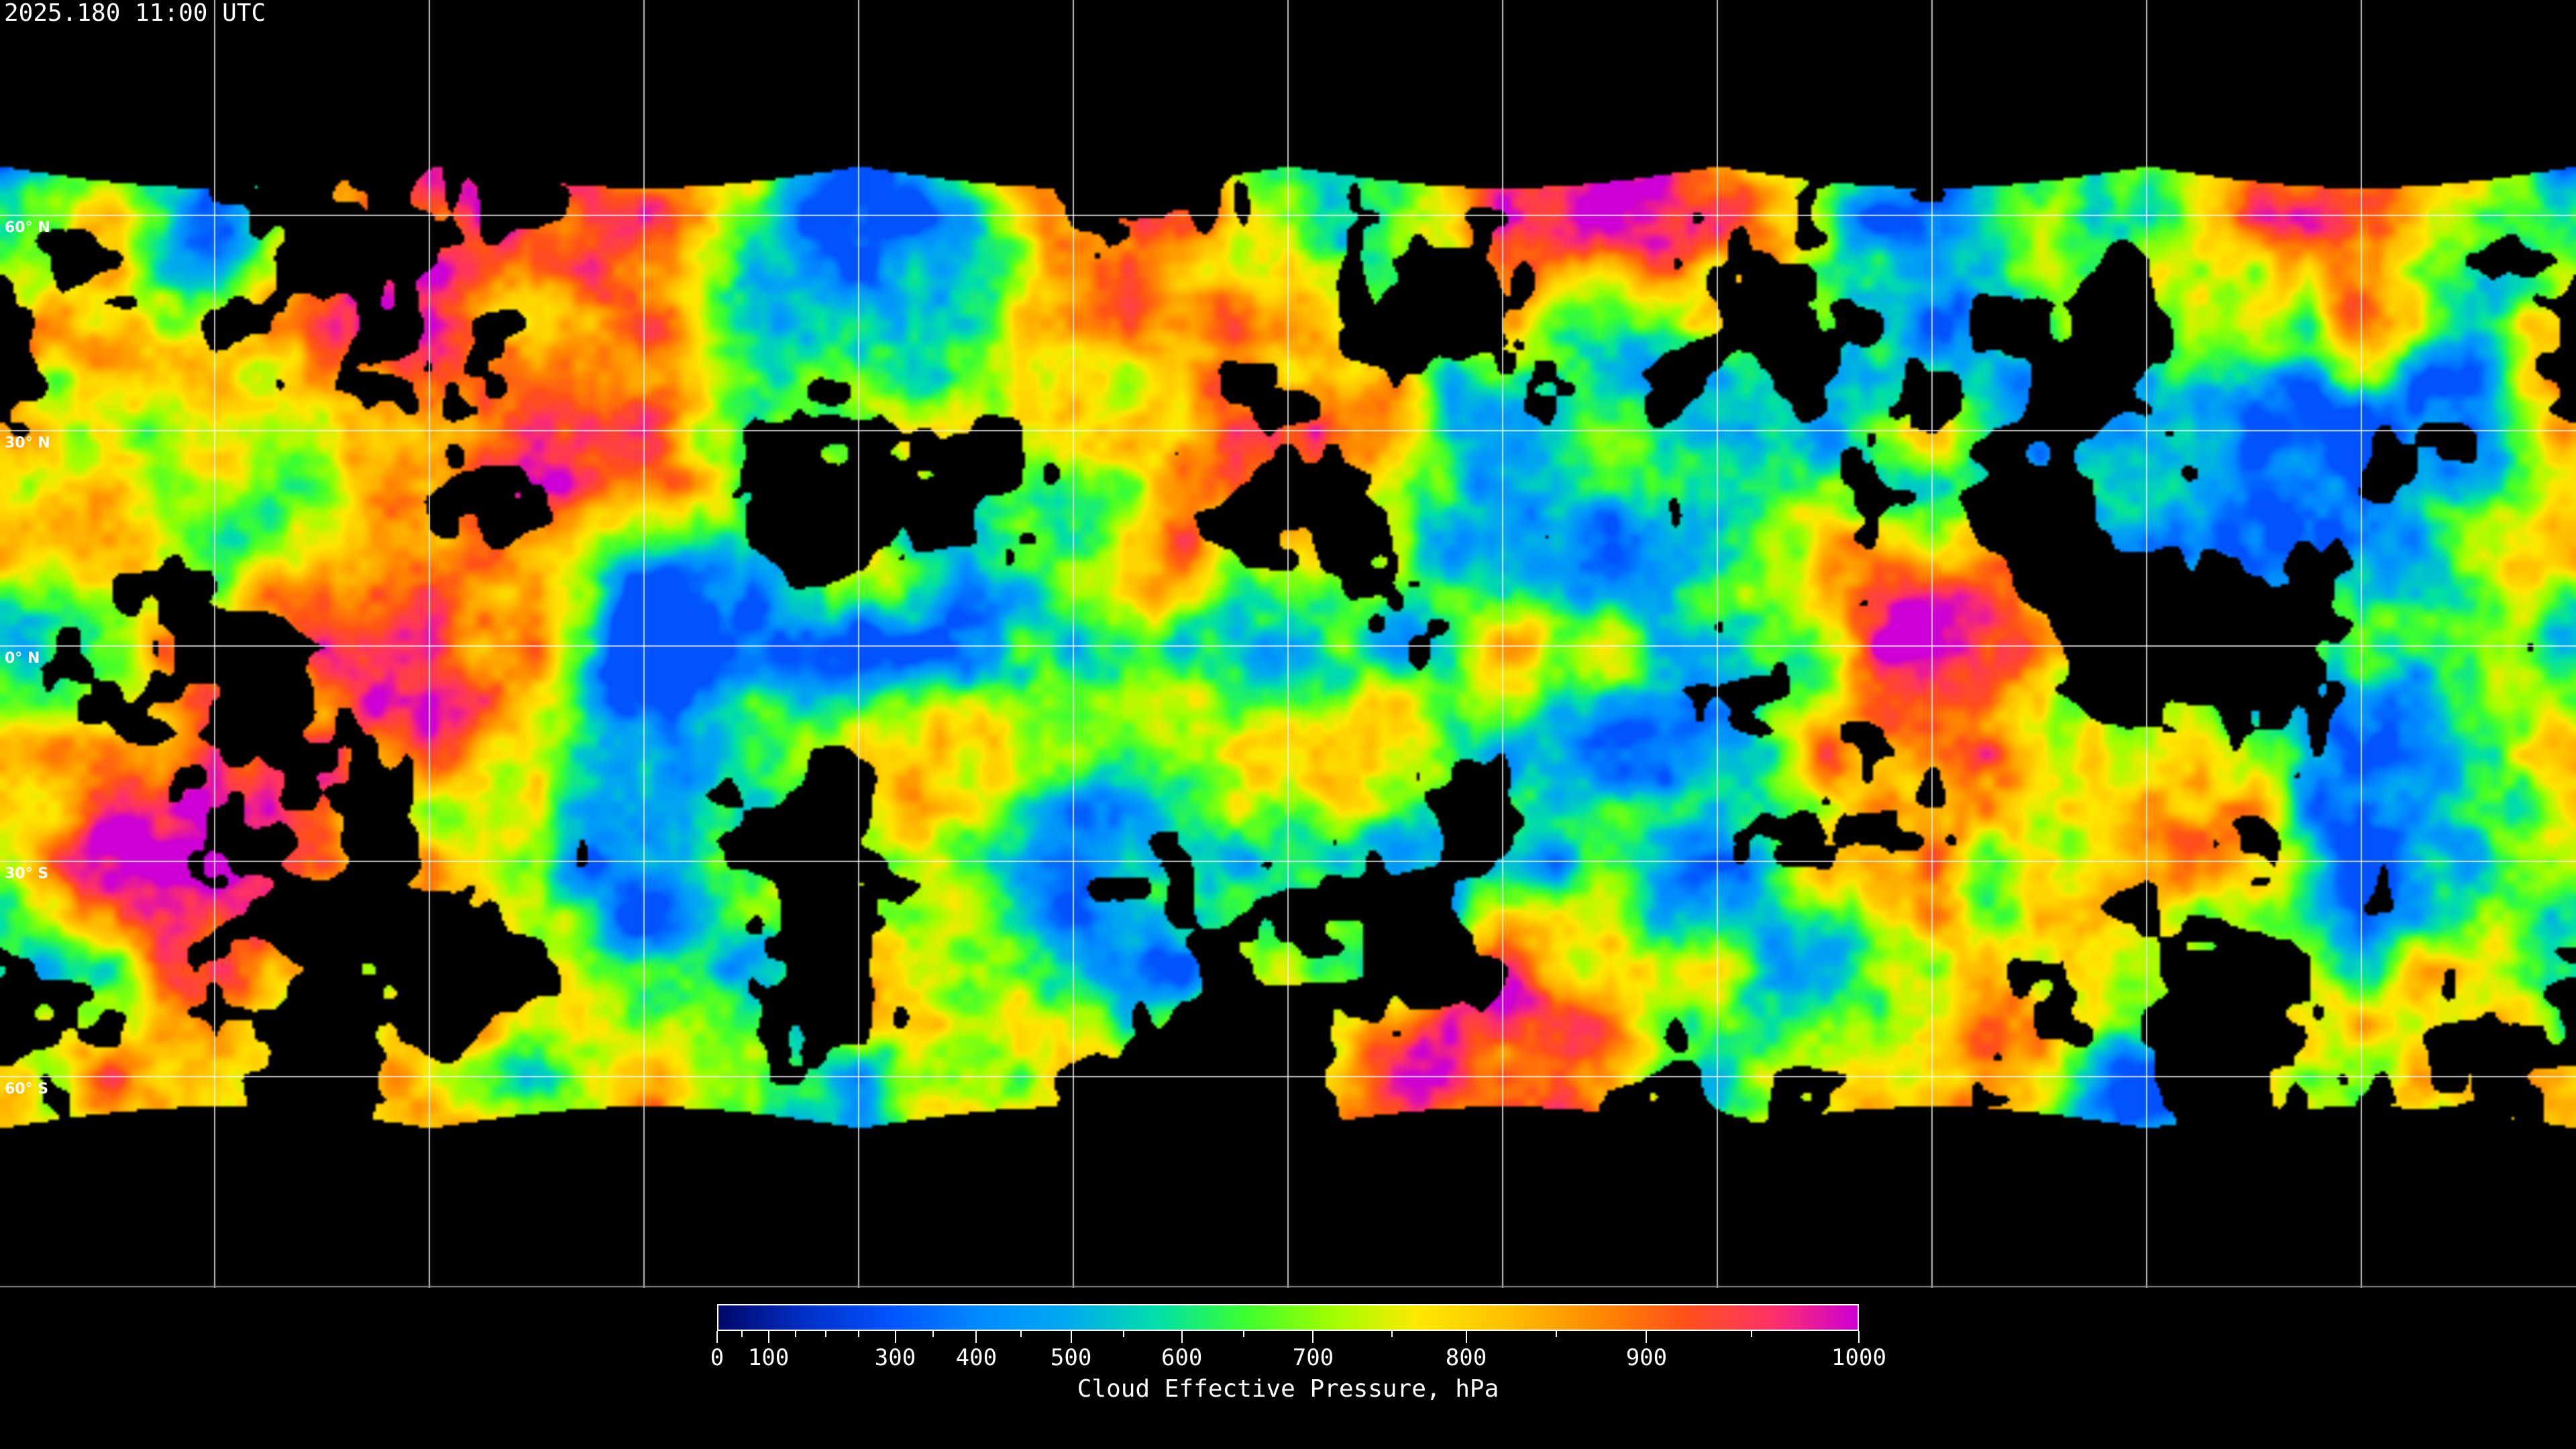 This screenshot has width=2576, height=1449. What do you see at coordinates (22, 658) in the screenshot?
I see `latitude-label: 0° N` at bounding box center [22, 658].